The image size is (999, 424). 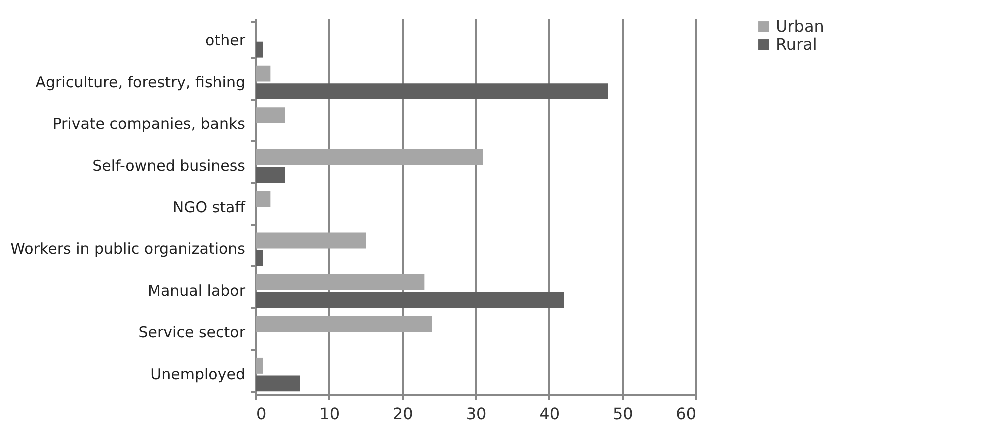 I want to click on x-tick-label: 30, so click(x=476, y=414).